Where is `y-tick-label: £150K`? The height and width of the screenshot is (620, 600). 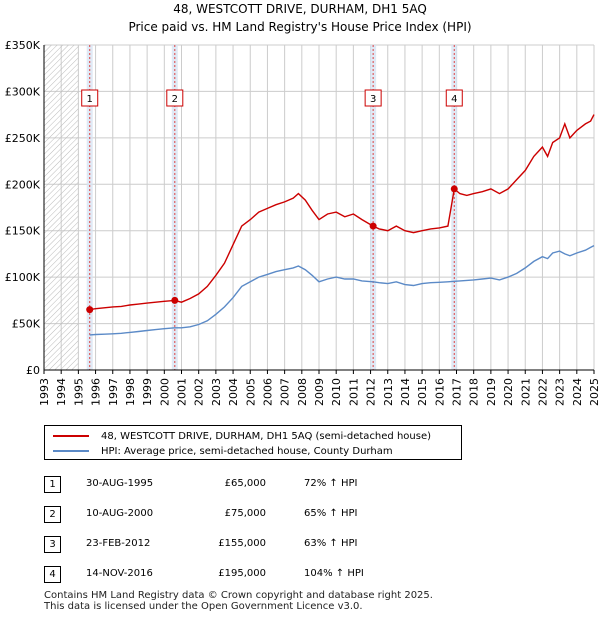
y-tick-label: £150K is located at coordinates (23, 231).